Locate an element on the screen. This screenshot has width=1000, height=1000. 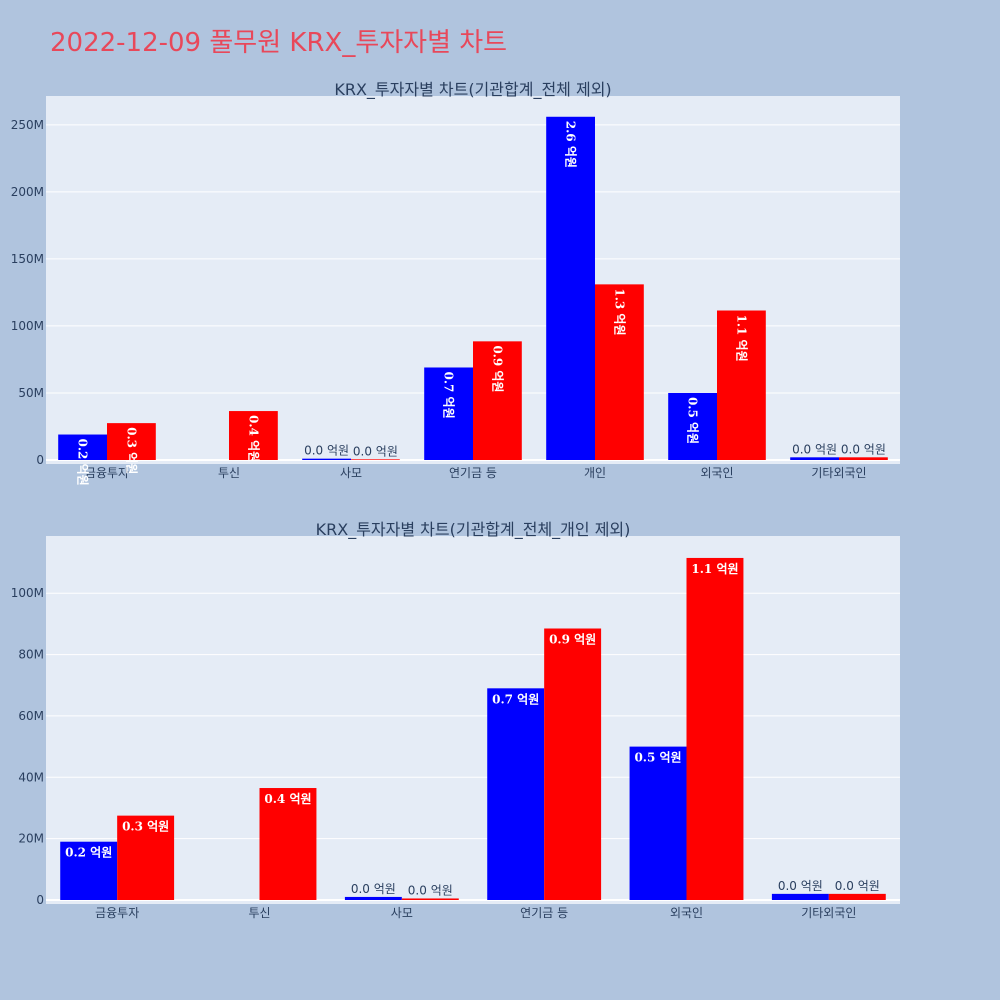
chart-bottom-ytick-label: 40M is located at coordinates (31, 777).